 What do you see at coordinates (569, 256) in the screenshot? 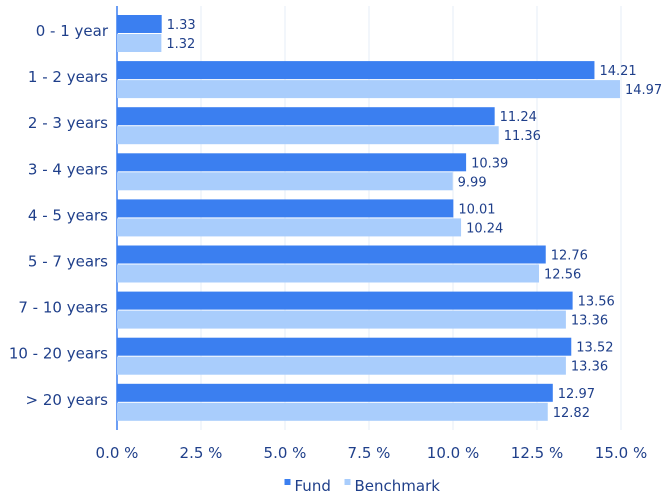
I see `value-label-fund: 12.76` at bounding box center [569, 256].